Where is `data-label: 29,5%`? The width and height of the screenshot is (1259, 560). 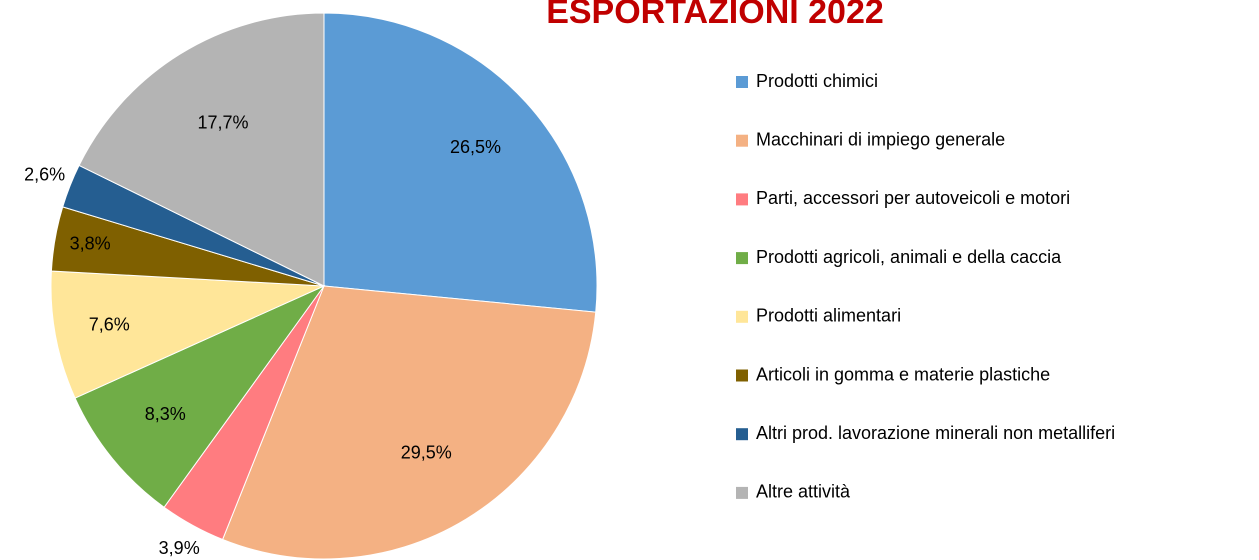
data-label: 29,5% is located at coordinates (426, 453).